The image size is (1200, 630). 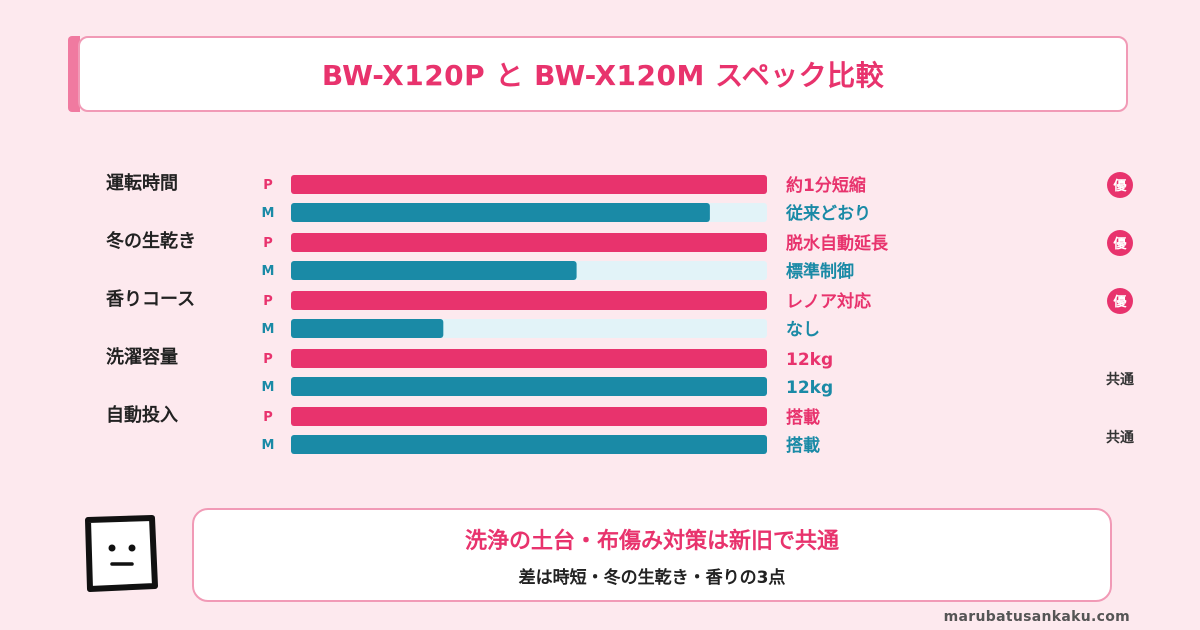 What do you see at coordinates (651, 541) in the screenshot?
I see `summary-main-text: 洗浄の土台・布傷み対策は新旧で共通` at bounding box center [651, 541].